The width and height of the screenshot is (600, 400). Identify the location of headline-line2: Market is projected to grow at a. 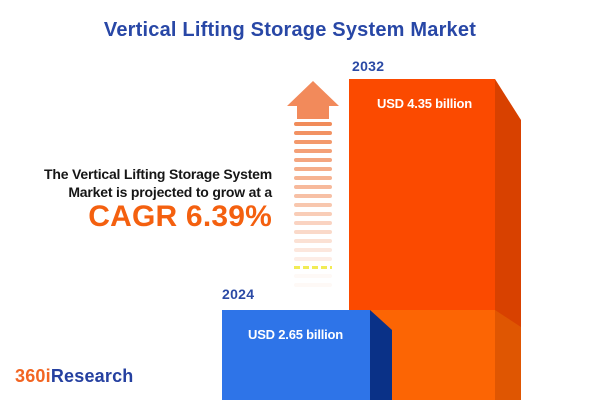
(170, 192).